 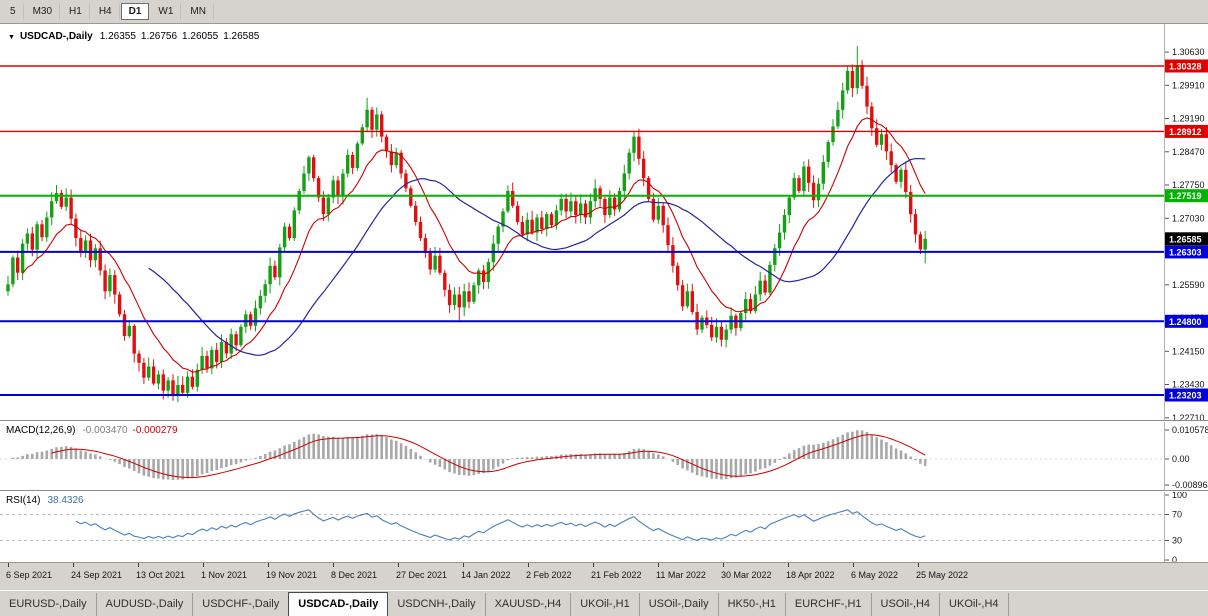 I want to click on timeframe-button-w1: W1, so click(x=166, y=11).